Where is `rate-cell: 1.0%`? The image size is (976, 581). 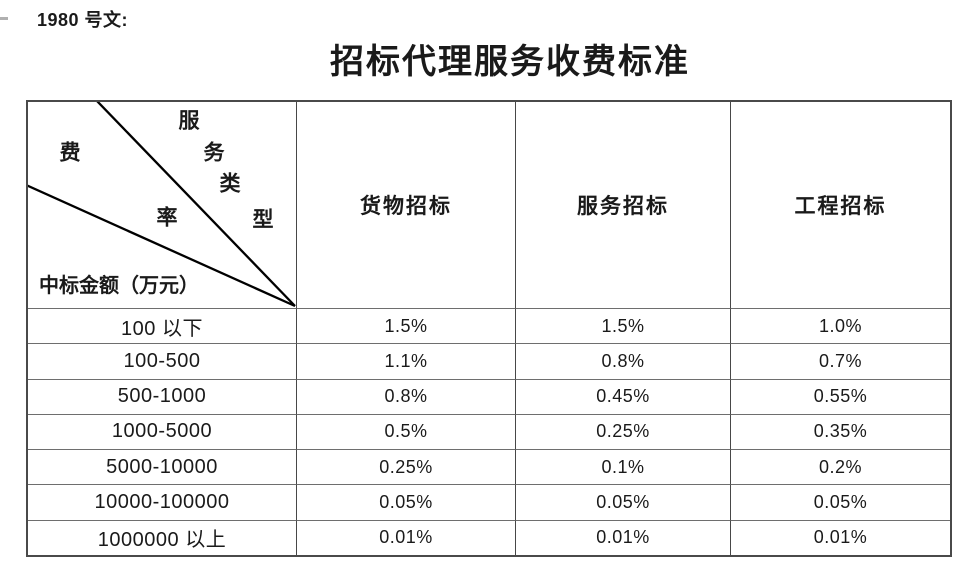
rate-cell: 1.0% is located at coordinates (840, 326).